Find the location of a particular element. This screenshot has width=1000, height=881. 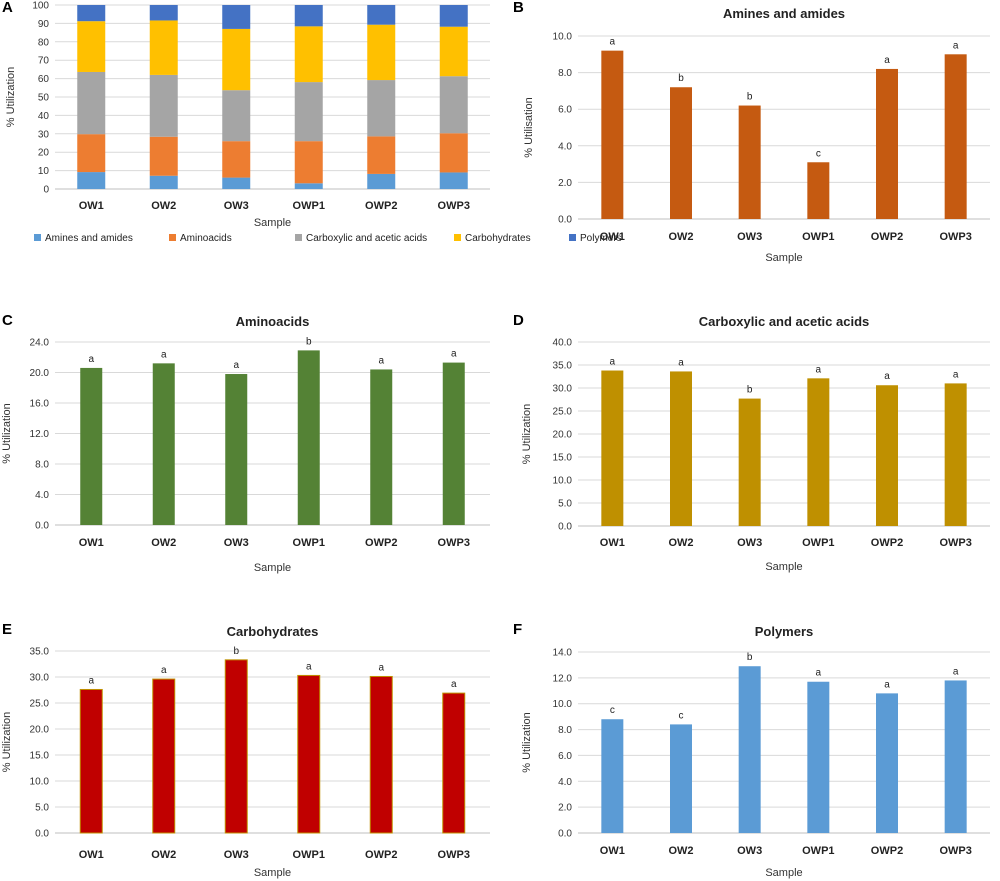

chart-title: Polymers is located at coordinates (784, 631).